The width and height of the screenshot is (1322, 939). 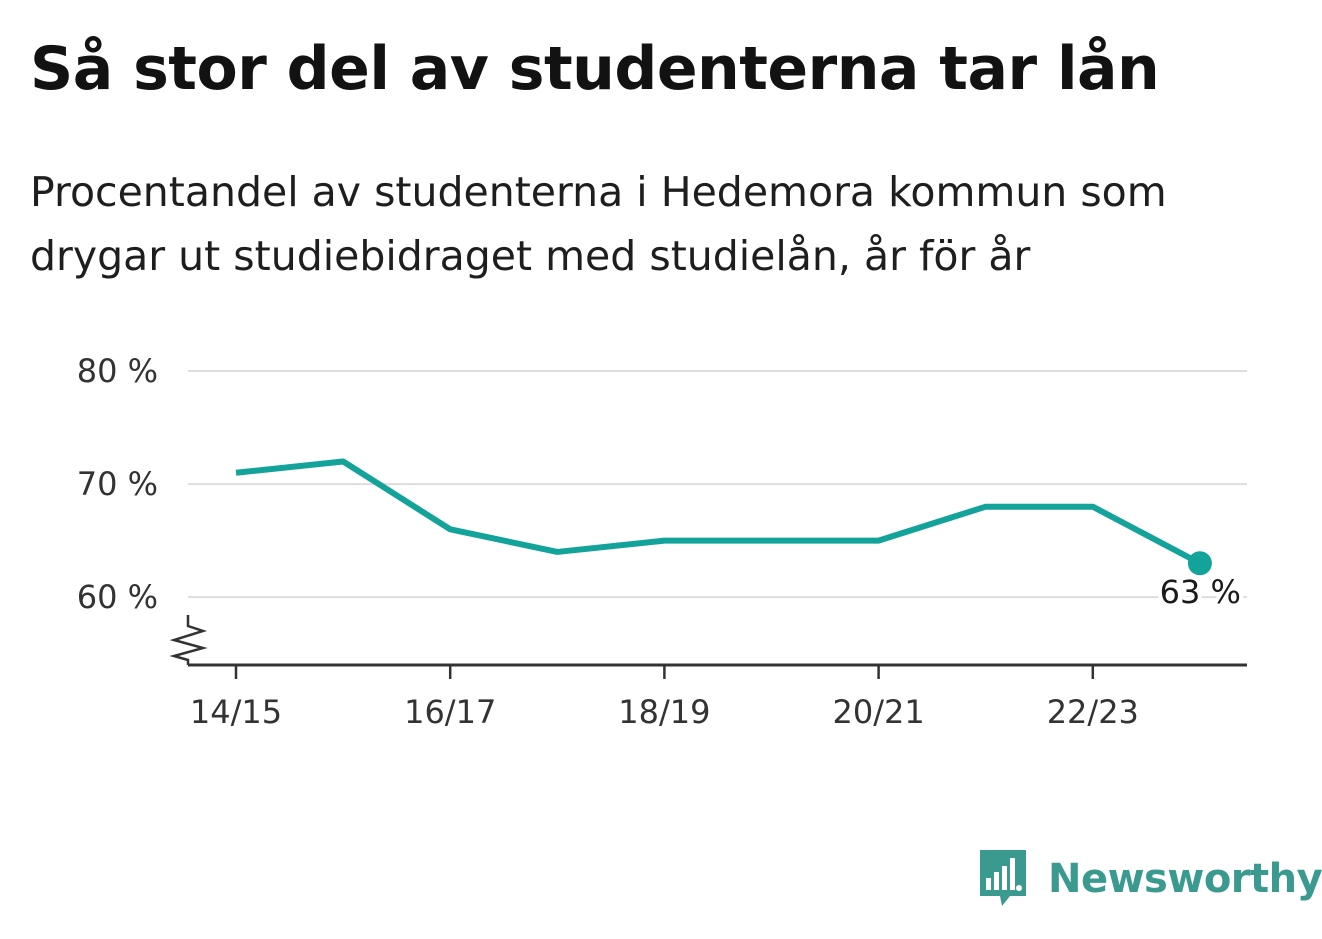 I want to click on end-value-label: 63 %, so click(x=1200, y=592).